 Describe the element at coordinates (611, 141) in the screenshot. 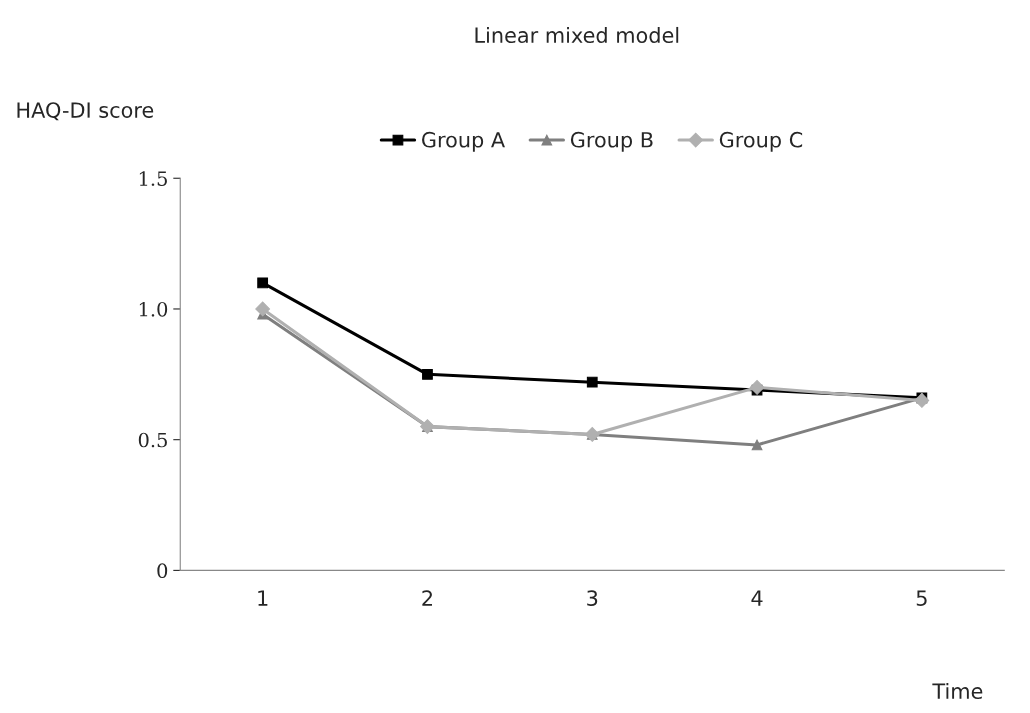

I see `legend-label: Group B` at that location.